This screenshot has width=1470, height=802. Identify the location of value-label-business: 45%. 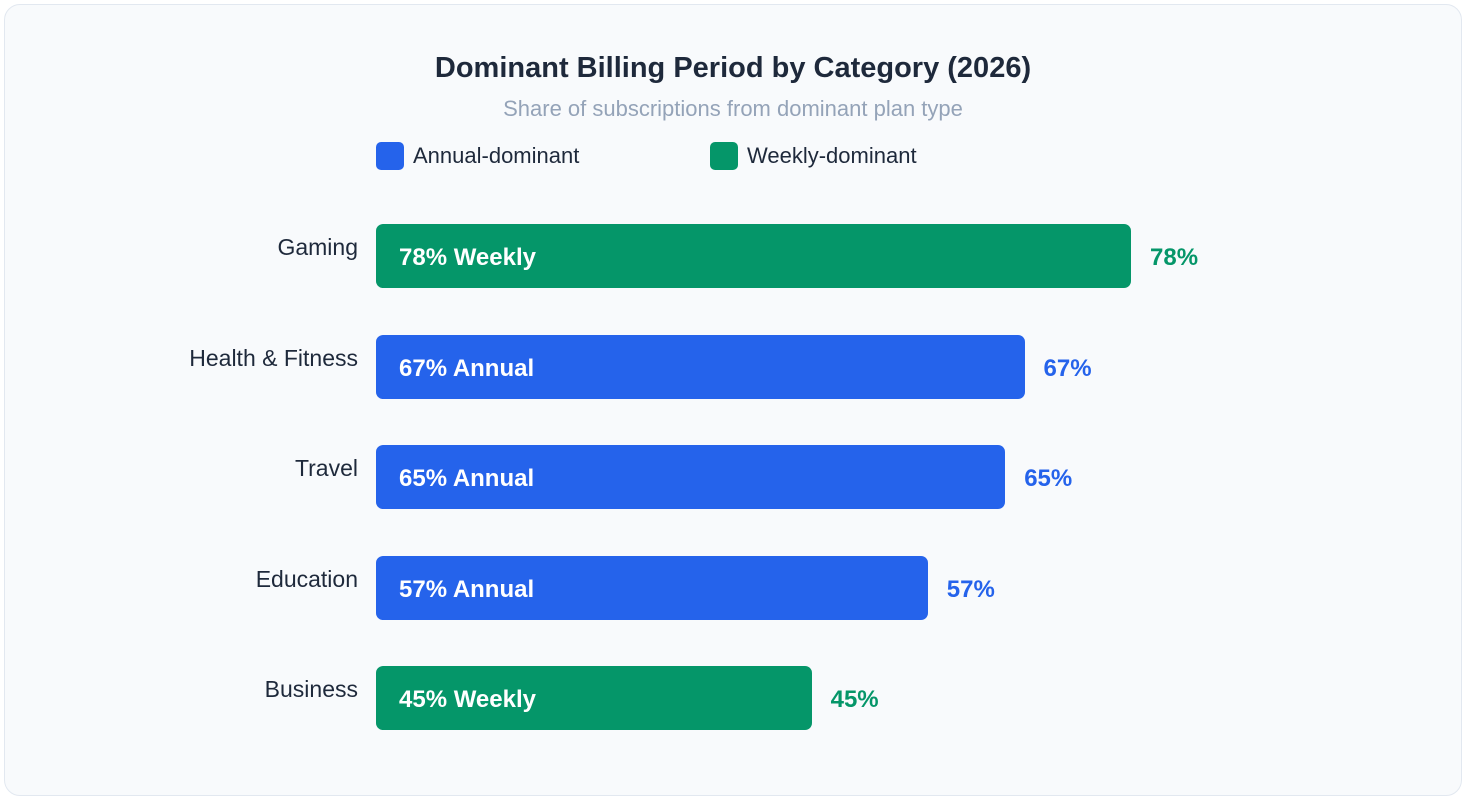
(854, 699).